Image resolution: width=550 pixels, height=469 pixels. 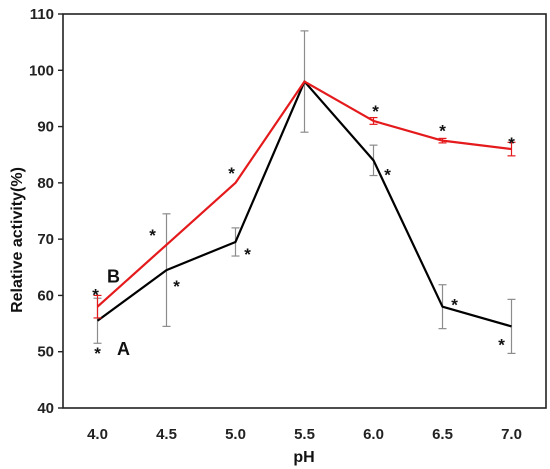 What do you see at coordinates (176, 286) in the screenshot?
I see `significance-star-A-1: *` at bounding box center [176, 286].